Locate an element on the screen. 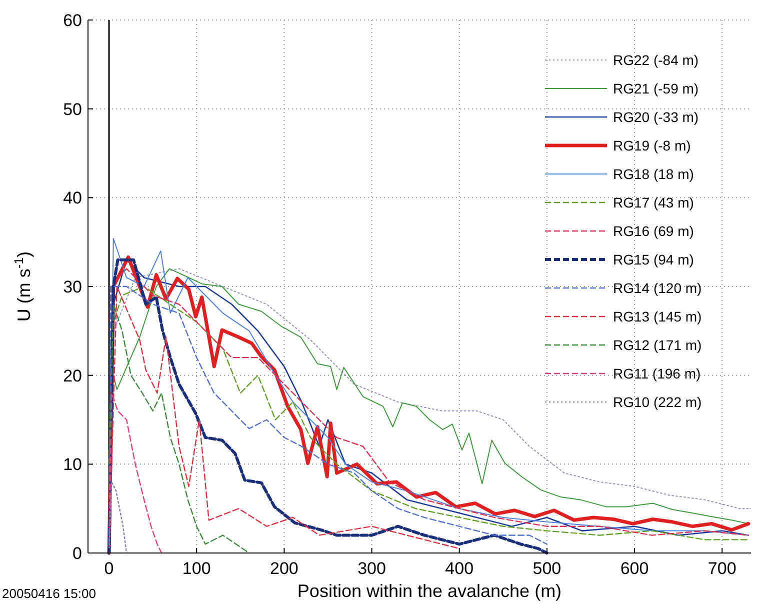 This screenshot has height=609, width=759. legend-label: RG22 (-84 m) is located at coordinates (656, 60).